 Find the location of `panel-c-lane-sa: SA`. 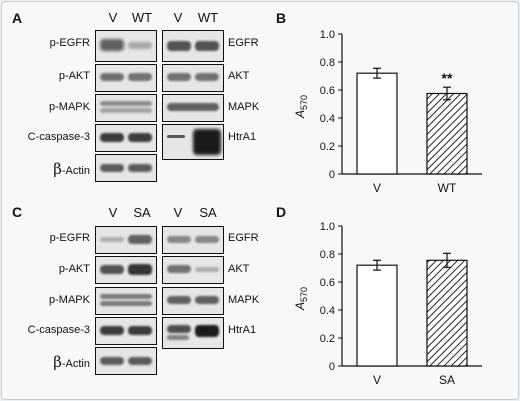

panel-c-lane-sa: SA is located at coordinates (142, 212).